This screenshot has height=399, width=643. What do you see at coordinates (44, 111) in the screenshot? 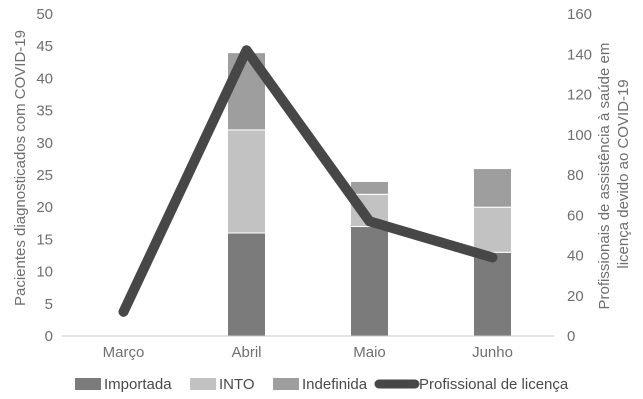
I see `y-tick-left-label: 35` at bounding box center [44, 111].